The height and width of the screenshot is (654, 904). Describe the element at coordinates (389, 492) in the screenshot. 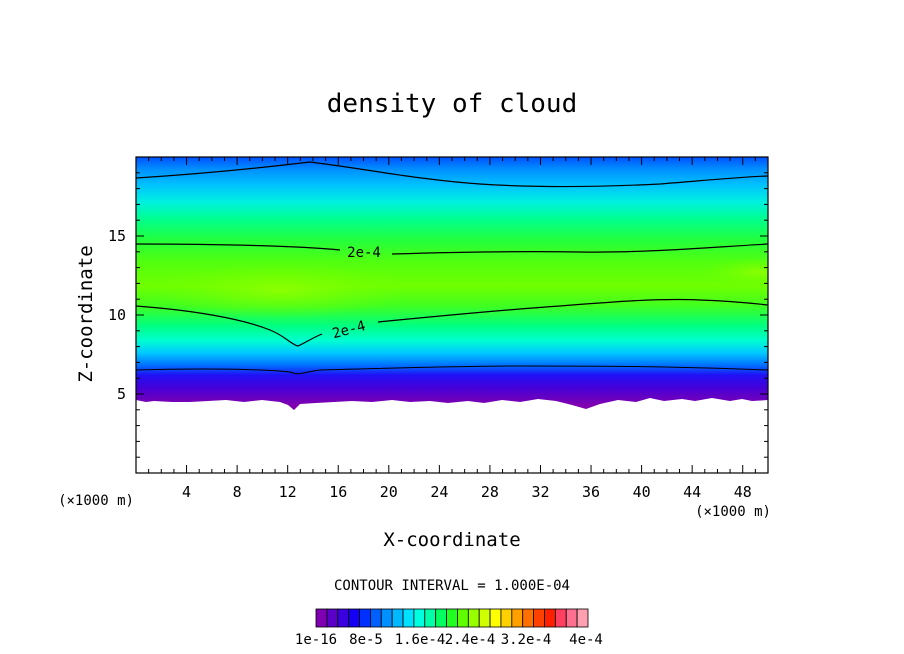

I see `x-tick-label: 20` at that location.